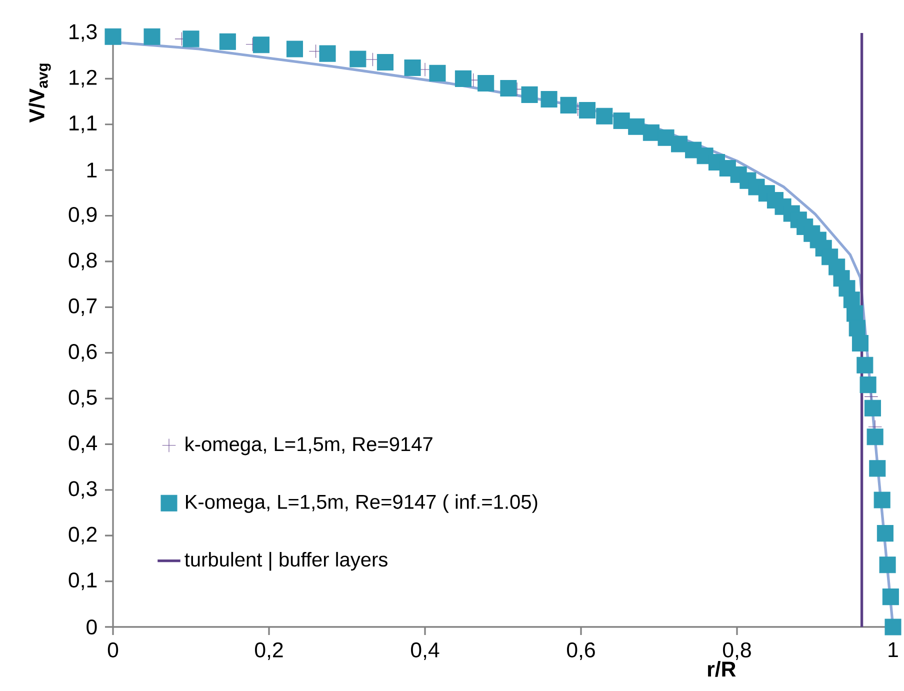  Describe the element at coordinates (893, 650) in the screenshot. I see `x-tick-label: 1` at that location.